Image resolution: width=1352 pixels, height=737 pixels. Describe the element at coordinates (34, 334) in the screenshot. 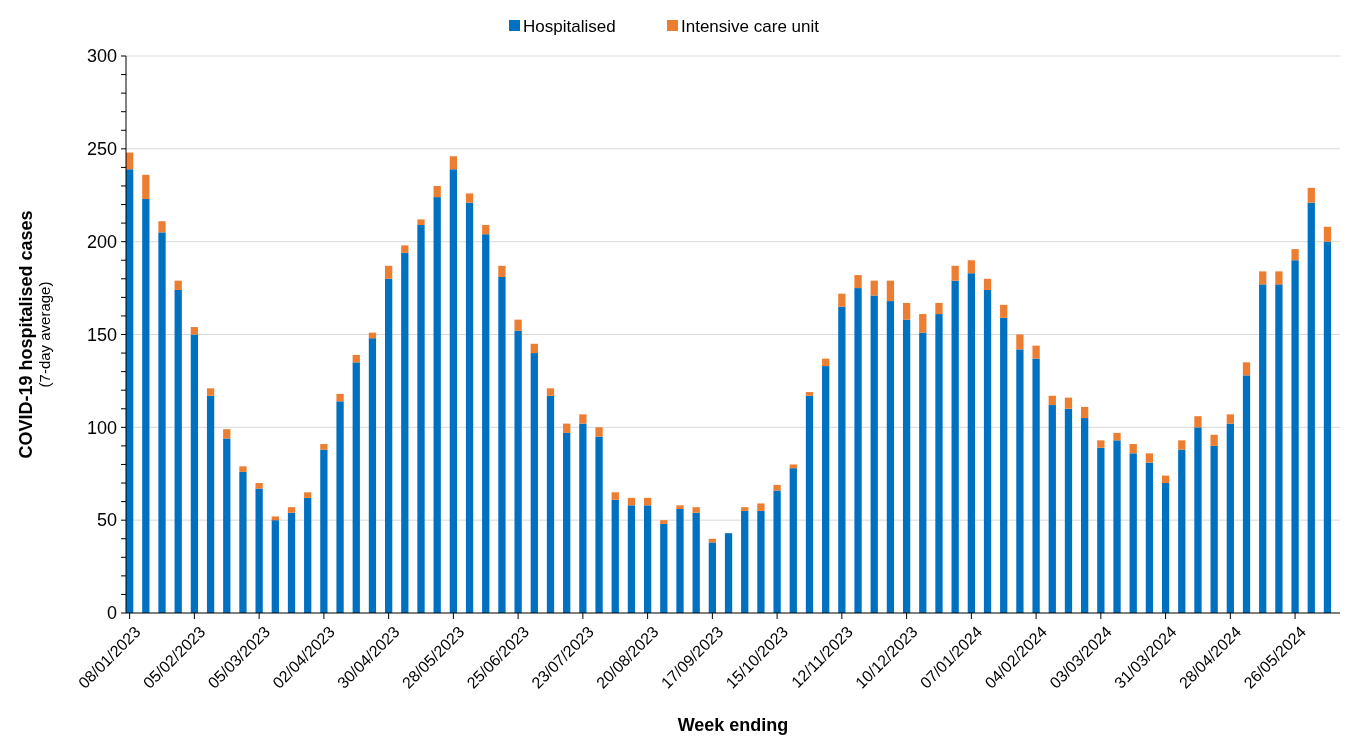

I see `y-axis-title: COVID-19 hospitalised cases (7-day average)` at that location.